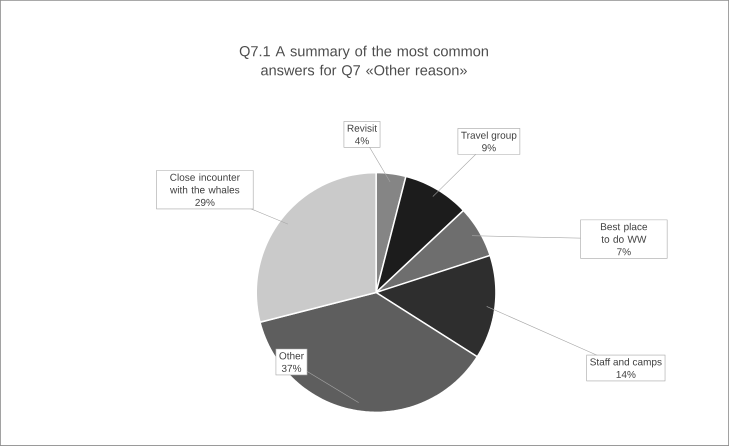 Image resolution: width=729 pixels, height=446 pixels. What do you see at coordinates (489, 148) in the screenshot?
I see `data-label: 9%` at bounding box center [489, 148].